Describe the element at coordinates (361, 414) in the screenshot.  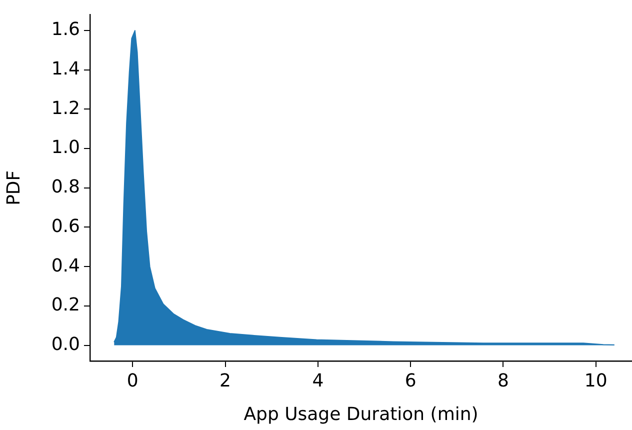
I see `x-axis-title: App Usage Duration (min)` at that location.